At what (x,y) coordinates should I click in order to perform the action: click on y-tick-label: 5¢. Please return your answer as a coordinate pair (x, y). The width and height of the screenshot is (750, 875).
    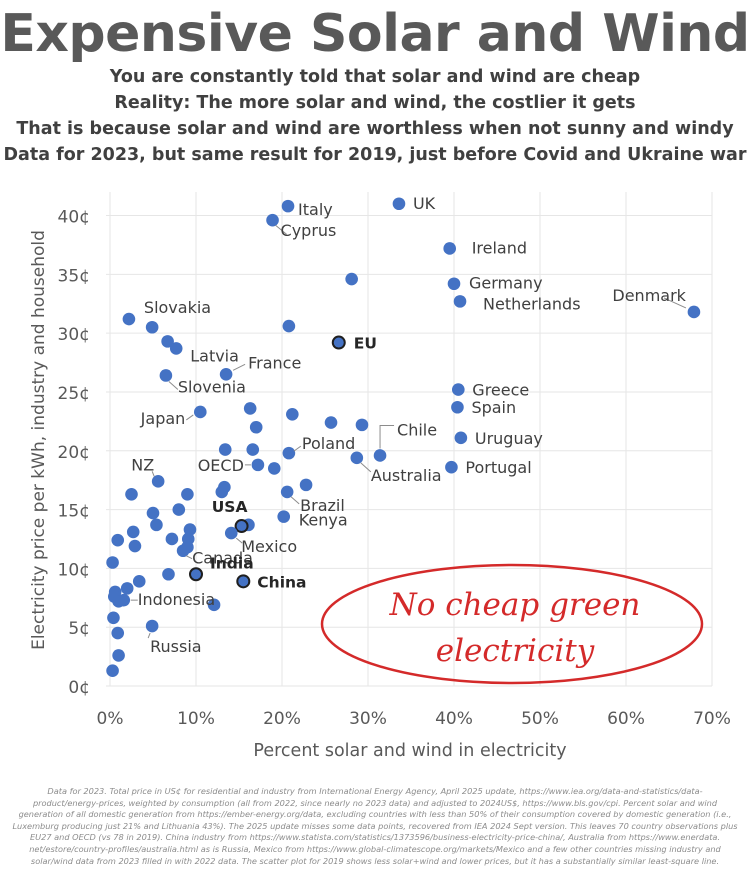
    Looking at the image, I should click on (79, 629).